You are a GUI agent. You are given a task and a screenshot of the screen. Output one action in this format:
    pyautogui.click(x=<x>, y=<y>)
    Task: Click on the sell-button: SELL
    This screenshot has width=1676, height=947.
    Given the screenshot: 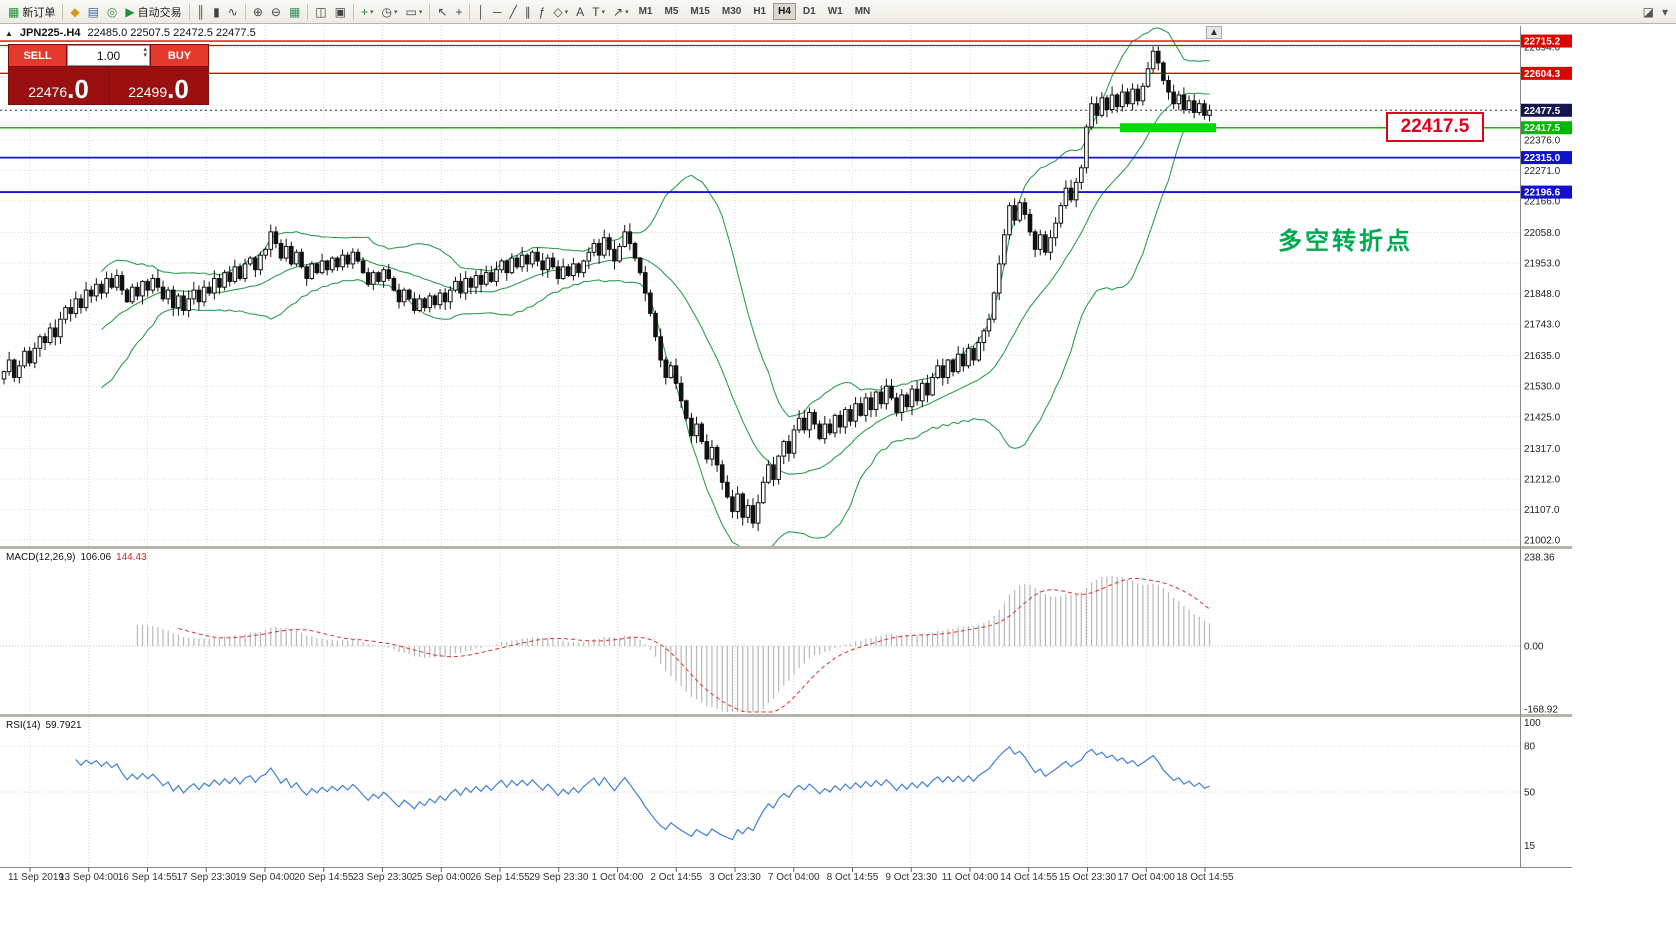 What is the action you would take?
    pyautogui.click(x=37, y=55)
    